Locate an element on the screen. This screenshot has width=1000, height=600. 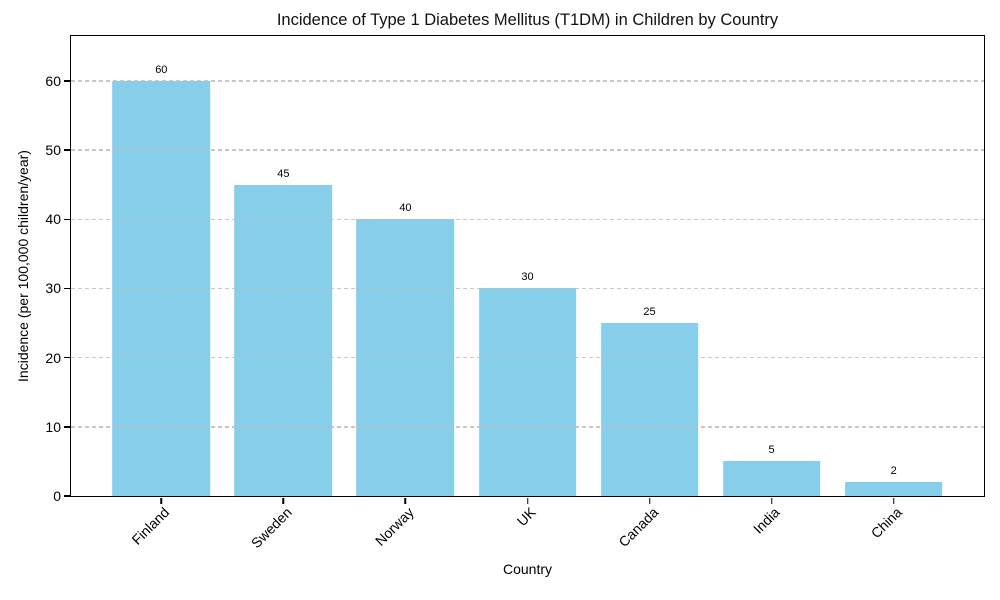
x-tick-mark-canada is located at coordinates (649, 500).